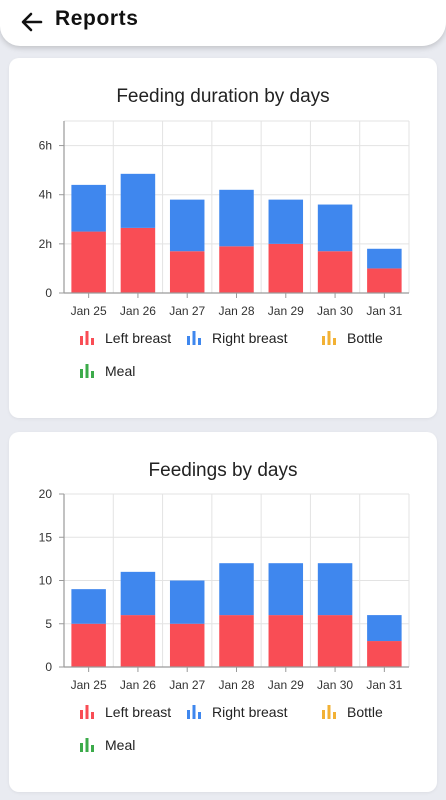 The height and width of the screenshot is (800, 446). Describe the element at coordinates (45, 195) in the screenshot. I see `y-tick-label: 4h` at that location.